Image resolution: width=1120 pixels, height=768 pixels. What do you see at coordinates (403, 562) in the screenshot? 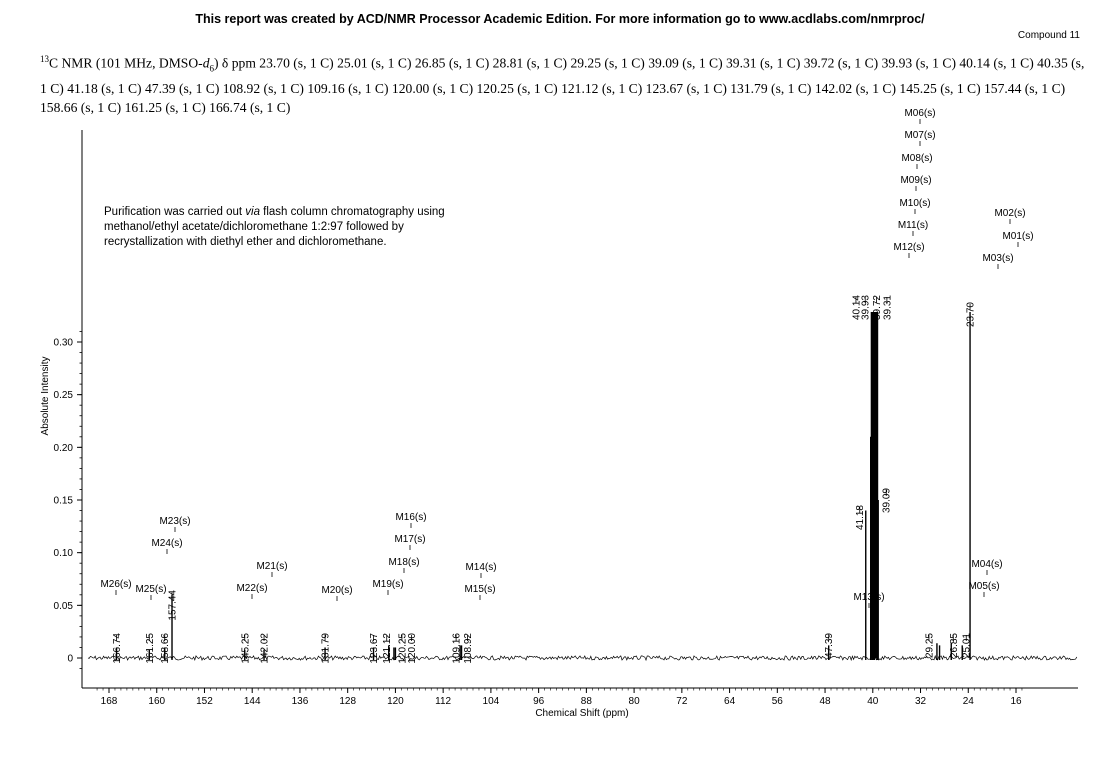
I see `multiplet-label: M18(s)` at bounding box center [403, 562].